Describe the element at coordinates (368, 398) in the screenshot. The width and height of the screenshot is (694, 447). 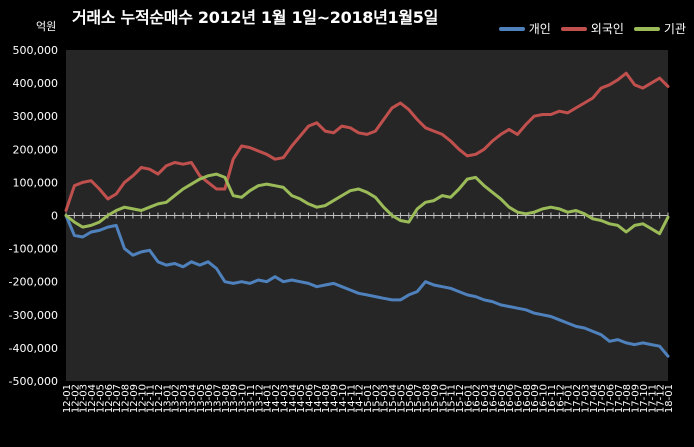
I see `x-tick-label: 15-01` at that location.